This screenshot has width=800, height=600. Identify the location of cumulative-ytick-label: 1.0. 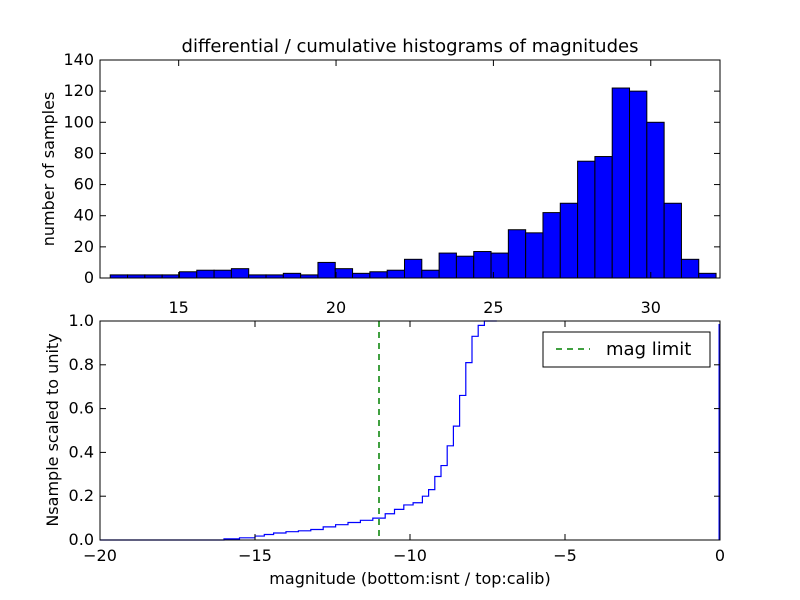
(81, 320).